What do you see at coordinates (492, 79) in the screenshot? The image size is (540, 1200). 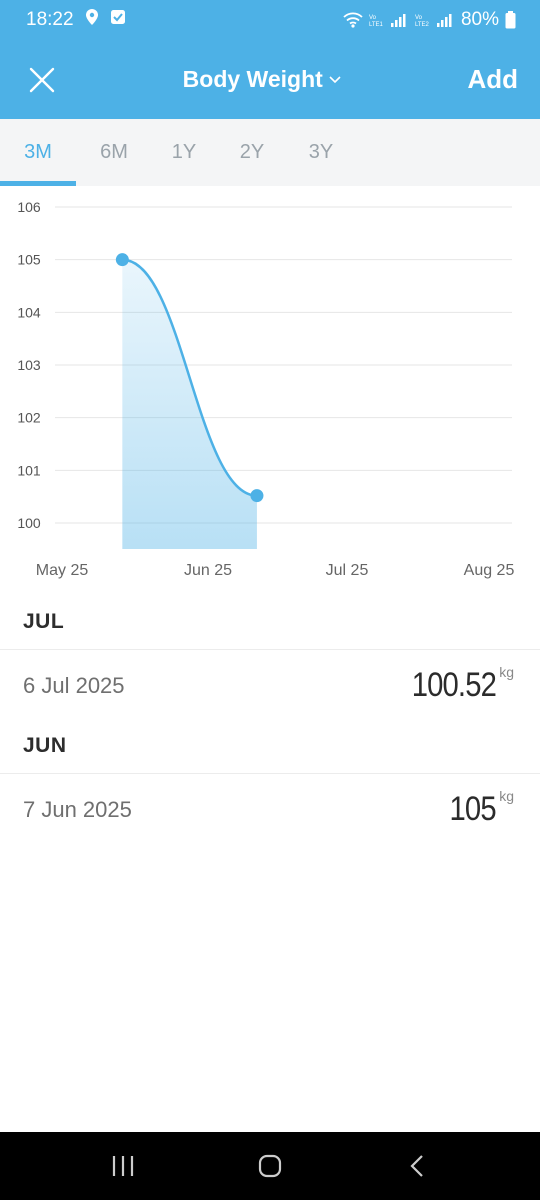 I see `add-button: Add` at bounding box center [492, 79].